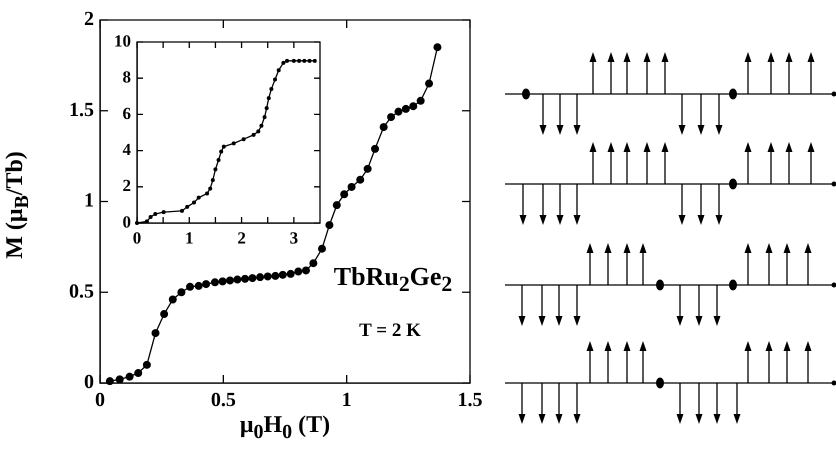 This screenshot has height=455, width=836. What do you see at coordinates (126, 113) in the screenshot?
I see `y-tick-label: 6` at bounding box center [126, 113].